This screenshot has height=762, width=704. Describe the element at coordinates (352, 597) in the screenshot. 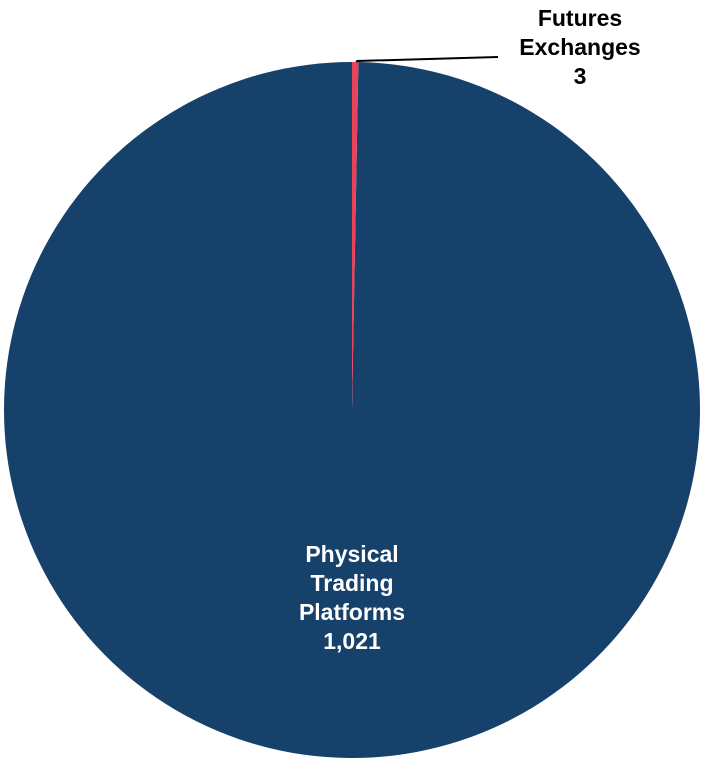

I see `slice-label-physical-trading-platforms: Physical Trading Platforms 1,021` at that location.